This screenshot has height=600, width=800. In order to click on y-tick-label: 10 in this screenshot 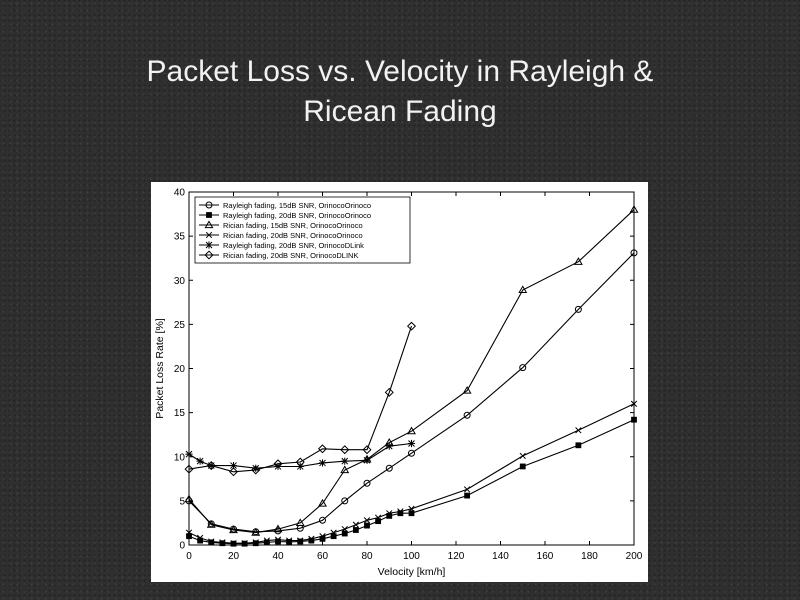, I will do `click(180, 457)`.